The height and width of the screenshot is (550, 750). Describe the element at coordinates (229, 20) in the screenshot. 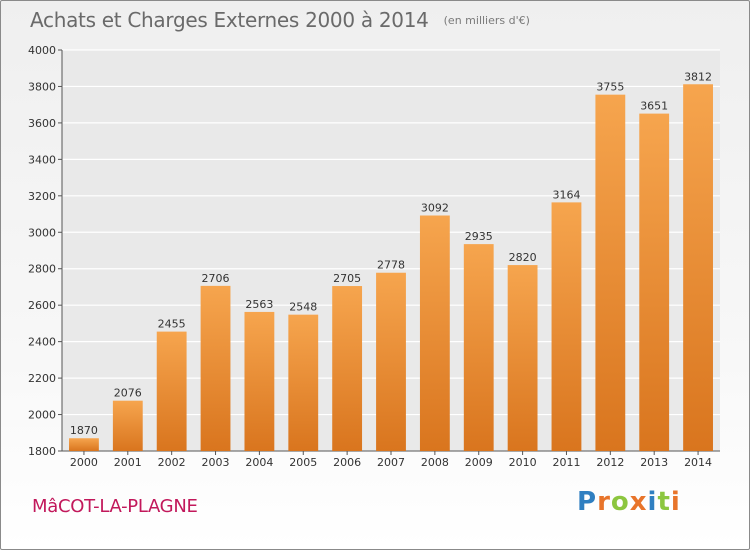

I see `chart-title: Achats et Charges Externes 2000 à 2014` at that location.